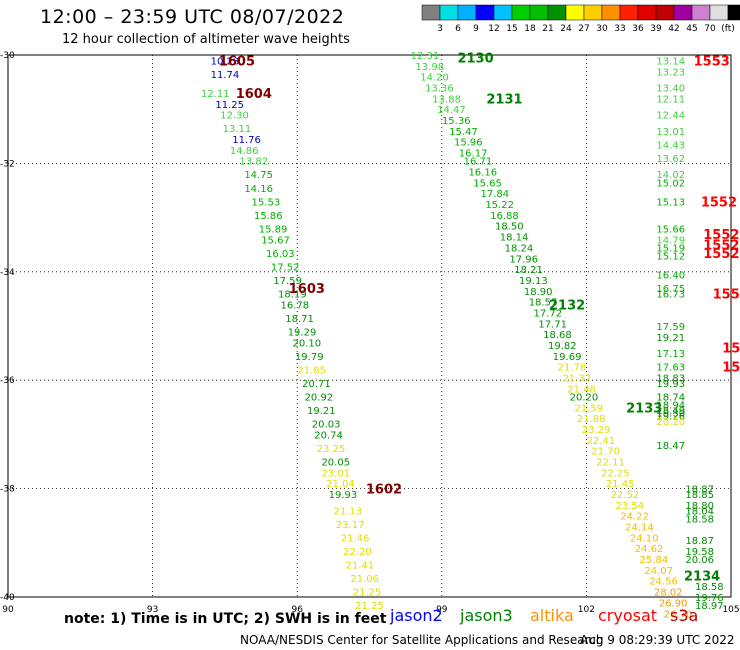  Describe the element at coordinates (691, 29) in the screenshot. I see `colorbar-label: 45` at that location.